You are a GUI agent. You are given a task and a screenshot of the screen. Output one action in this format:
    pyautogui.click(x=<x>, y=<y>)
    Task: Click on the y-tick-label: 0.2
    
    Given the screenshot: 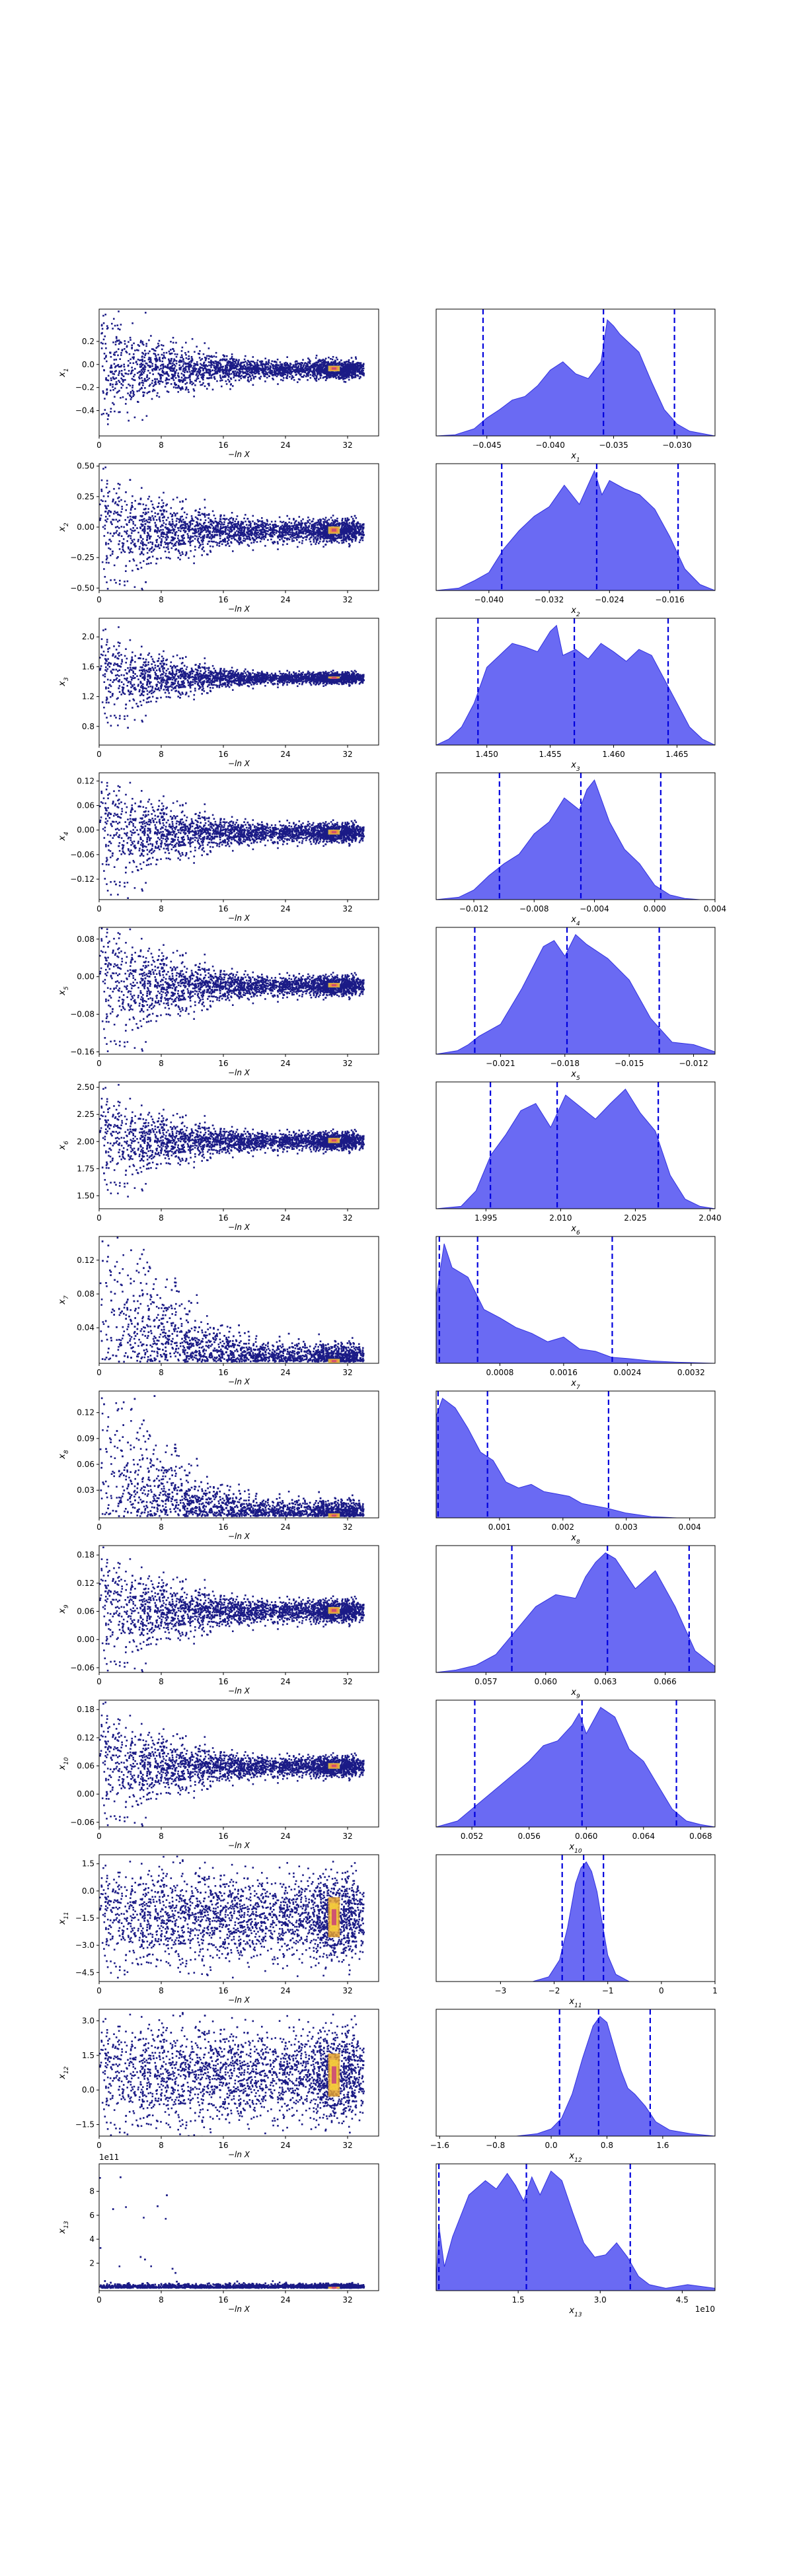 What is the action you would take?
    pyautogui.click(x=88, y=341)
    